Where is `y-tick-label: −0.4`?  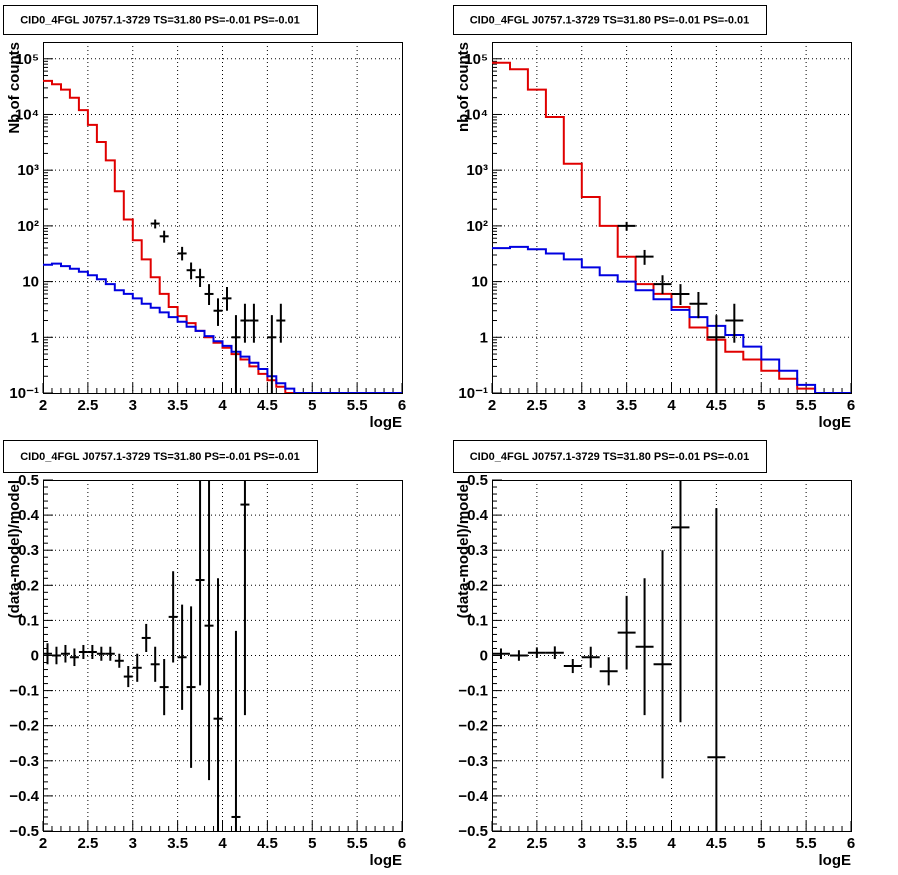 y-tick-label: −0.4 is located at coordinates (24, 796).